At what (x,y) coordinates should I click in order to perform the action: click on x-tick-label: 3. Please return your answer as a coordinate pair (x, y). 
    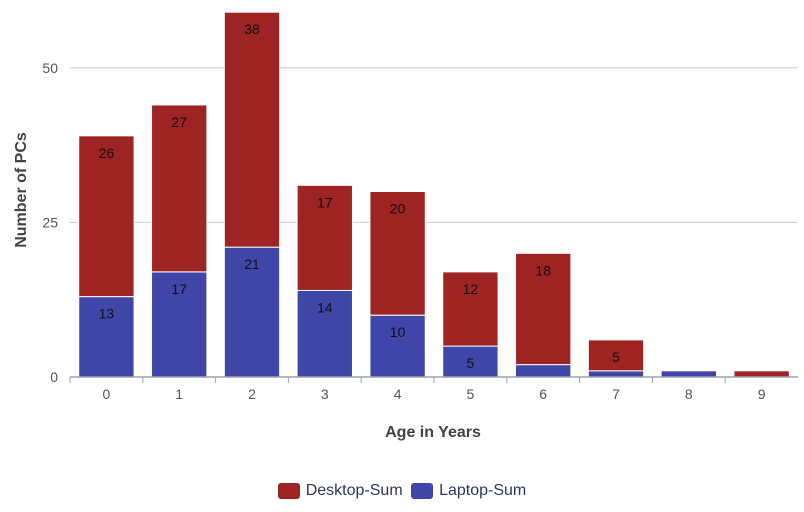
    Looking at the image, I should click on (325, 394).